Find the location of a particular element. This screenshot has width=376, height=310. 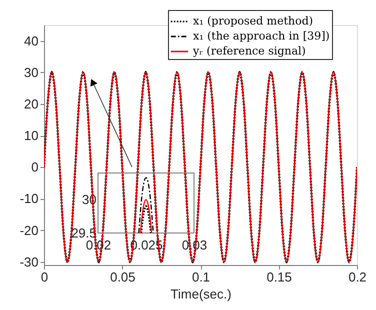

x-tick-label: 0.05 is located at coordinates (123, 277).